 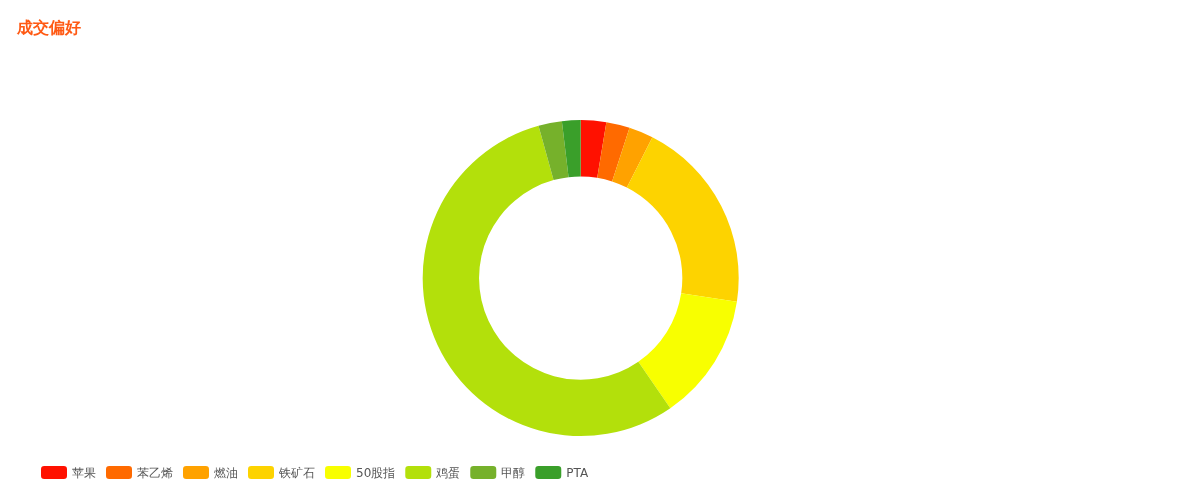 What do you see at coordinates (155, 472) in the screenshot?
I see `legend-label: 苯乙烯` at bounding box center [155, 472].